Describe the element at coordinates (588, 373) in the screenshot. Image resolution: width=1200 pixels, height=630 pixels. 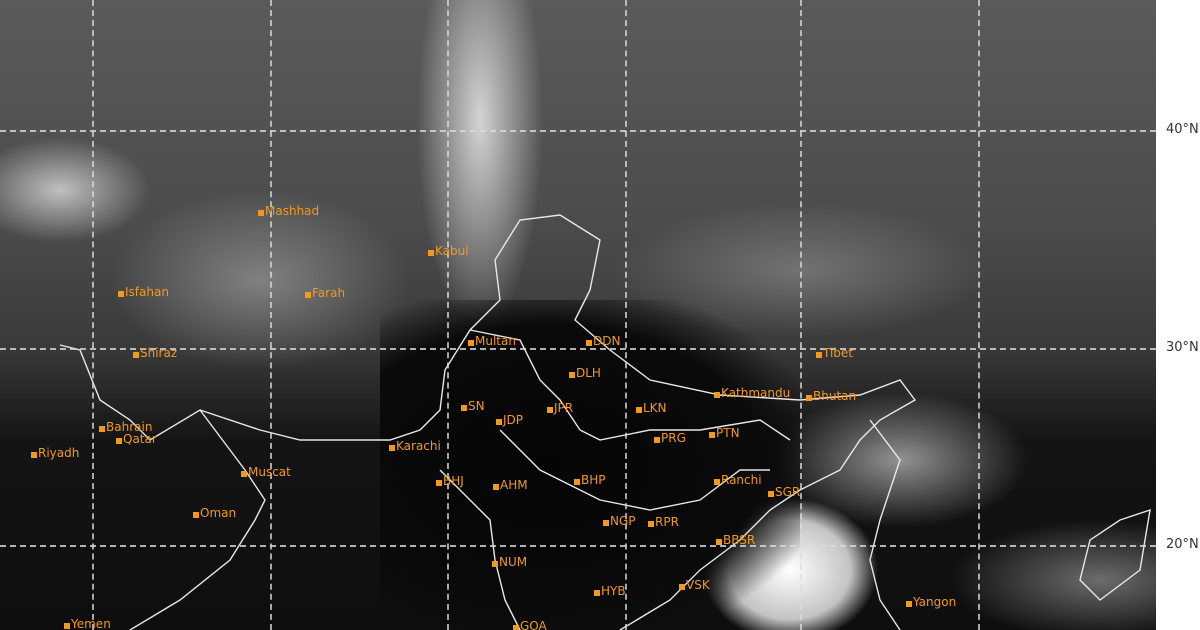
I see `city-name: DLH` at that location.